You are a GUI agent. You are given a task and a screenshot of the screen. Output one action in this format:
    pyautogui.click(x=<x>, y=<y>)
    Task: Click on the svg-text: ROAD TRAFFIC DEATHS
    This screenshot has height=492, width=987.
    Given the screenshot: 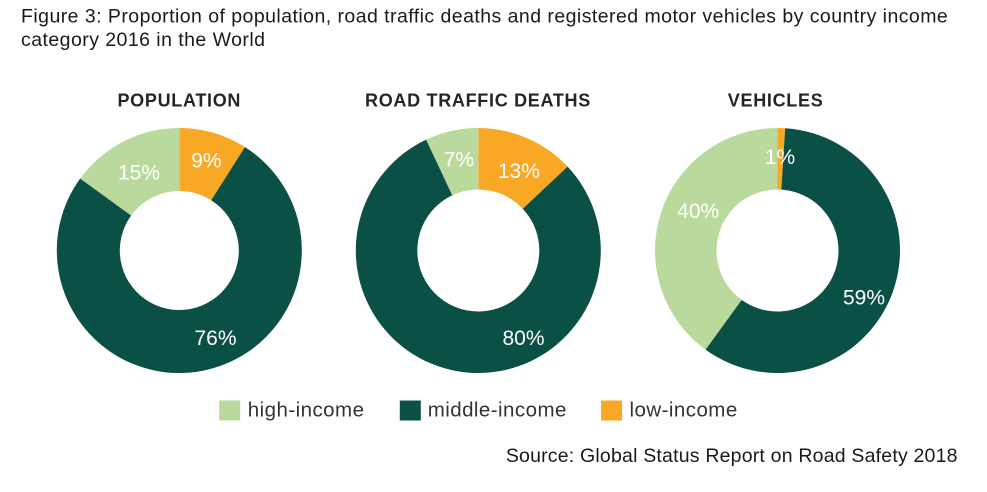 What is the action you would take?
    pyautogui.click(x=478, y=100)
    